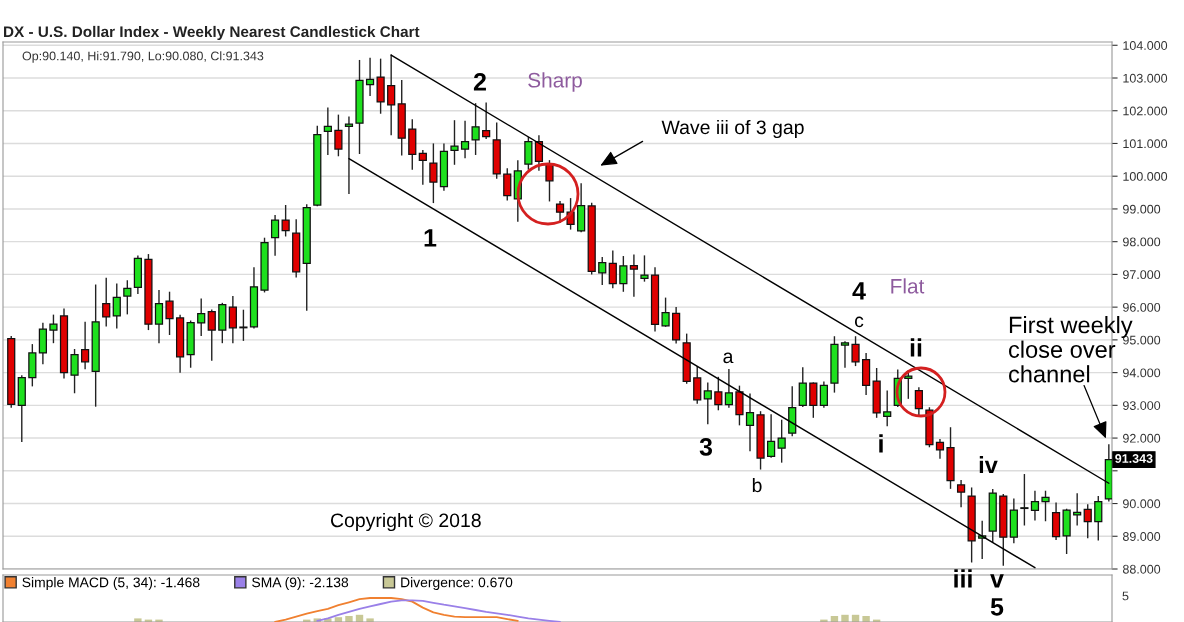 This screenshot has width=1184, height=622. I want to click on y-tick-label: 90.000, so click(1142, 504).